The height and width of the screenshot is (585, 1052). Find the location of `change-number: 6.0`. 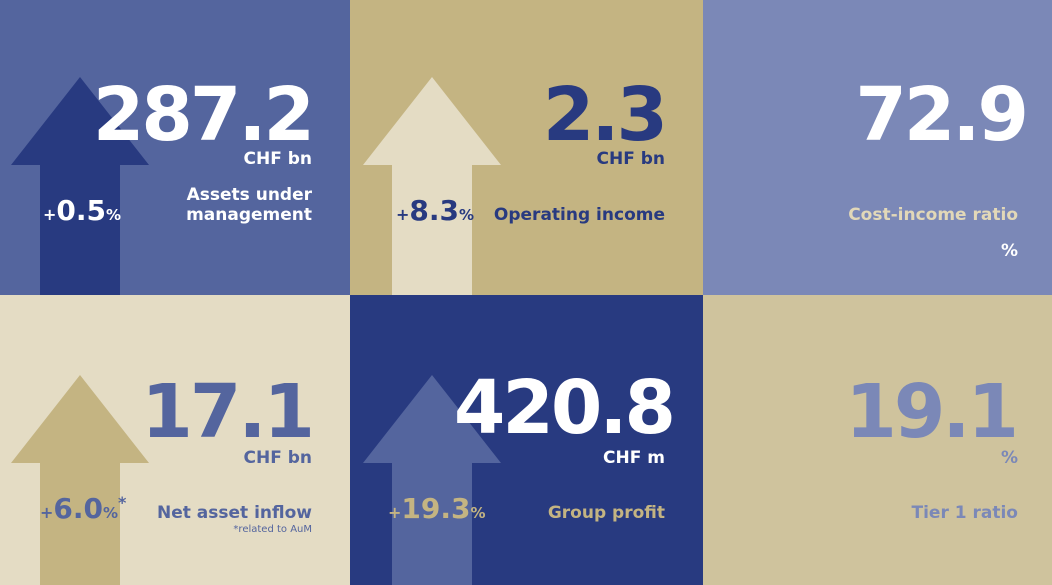

change-number: 6.0 is located at coordinates (78, 508).